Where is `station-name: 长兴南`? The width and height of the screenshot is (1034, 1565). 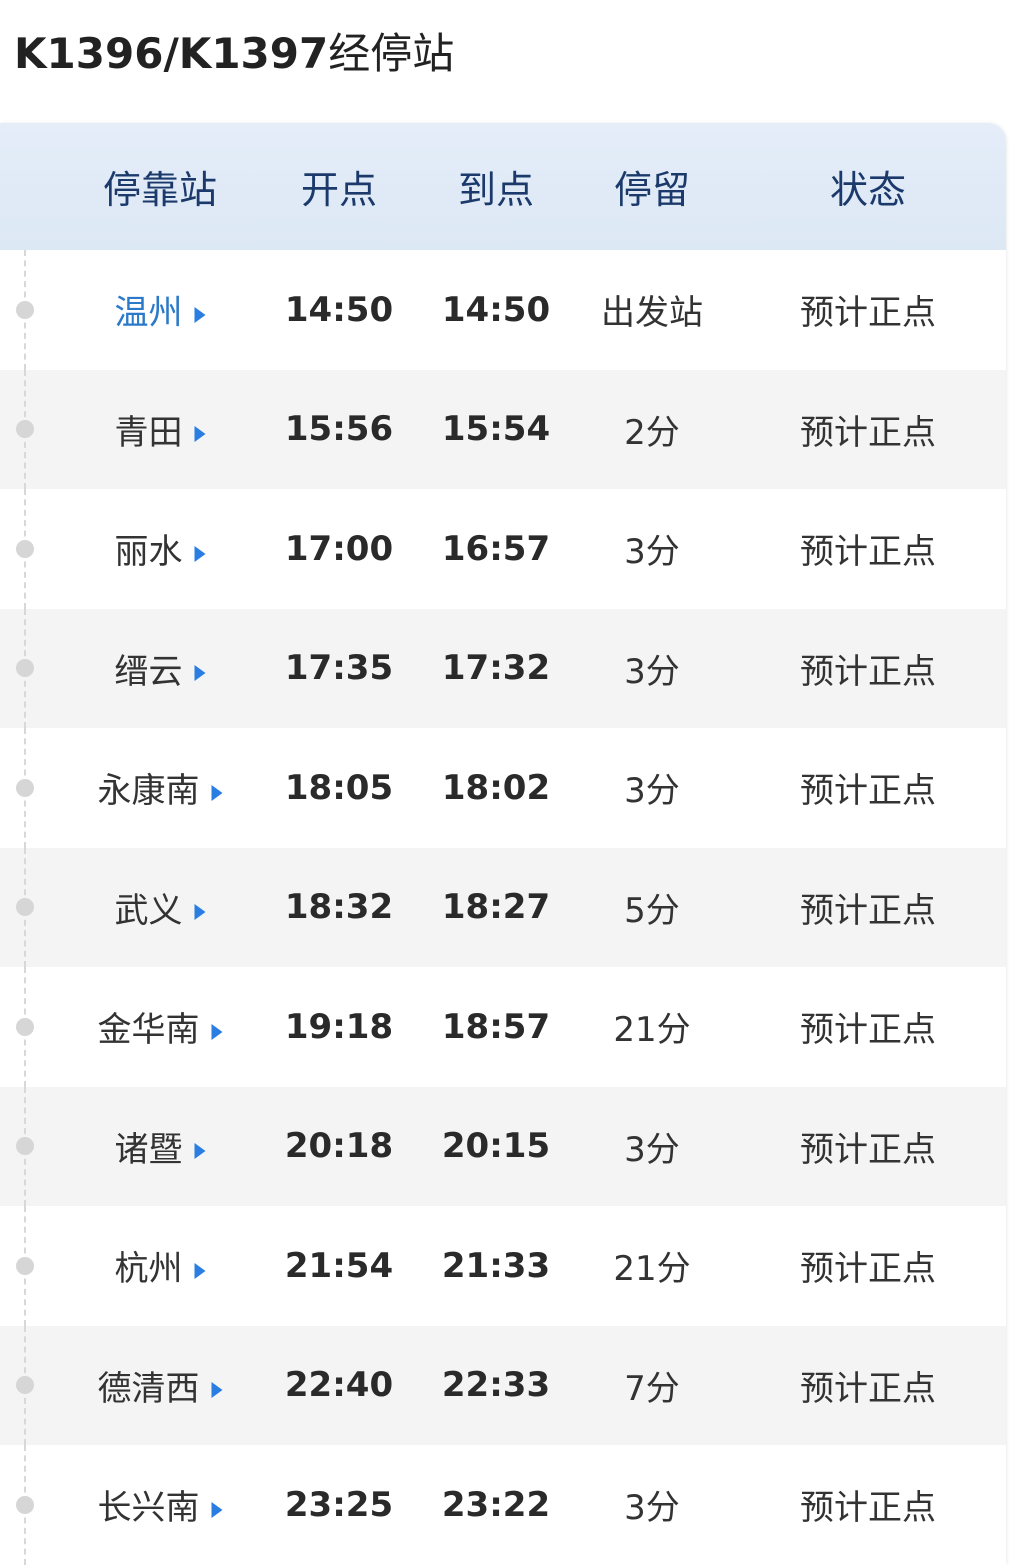 station-name: 长兴南 is located at coordinates (148, 1508).